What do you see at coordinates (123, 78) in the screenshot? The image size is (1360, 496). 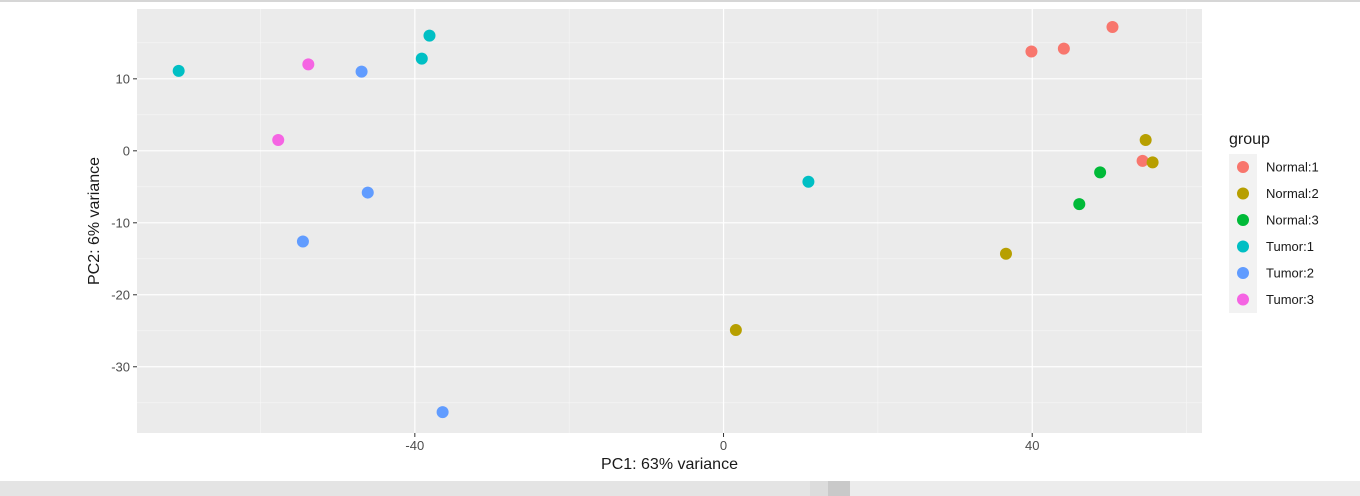 I see `y-tick-label: 10` at bounding box center [123, 78].